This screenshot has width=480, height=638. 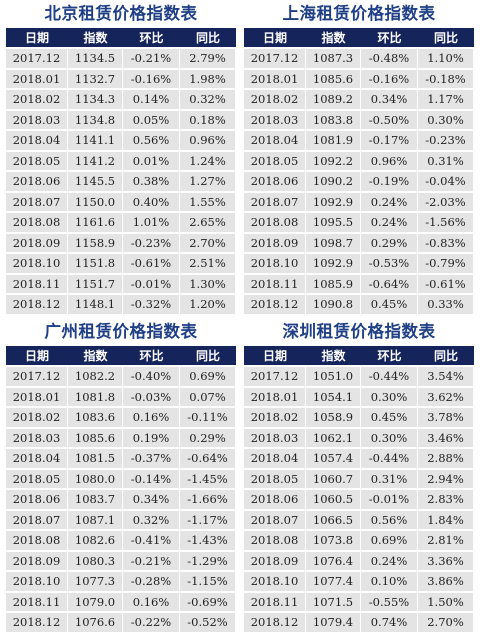 What do you see at coordinates (446, 541) in the screenshot?
I see `cell-yoy: 2.81%` at bounding box center [446, 541].